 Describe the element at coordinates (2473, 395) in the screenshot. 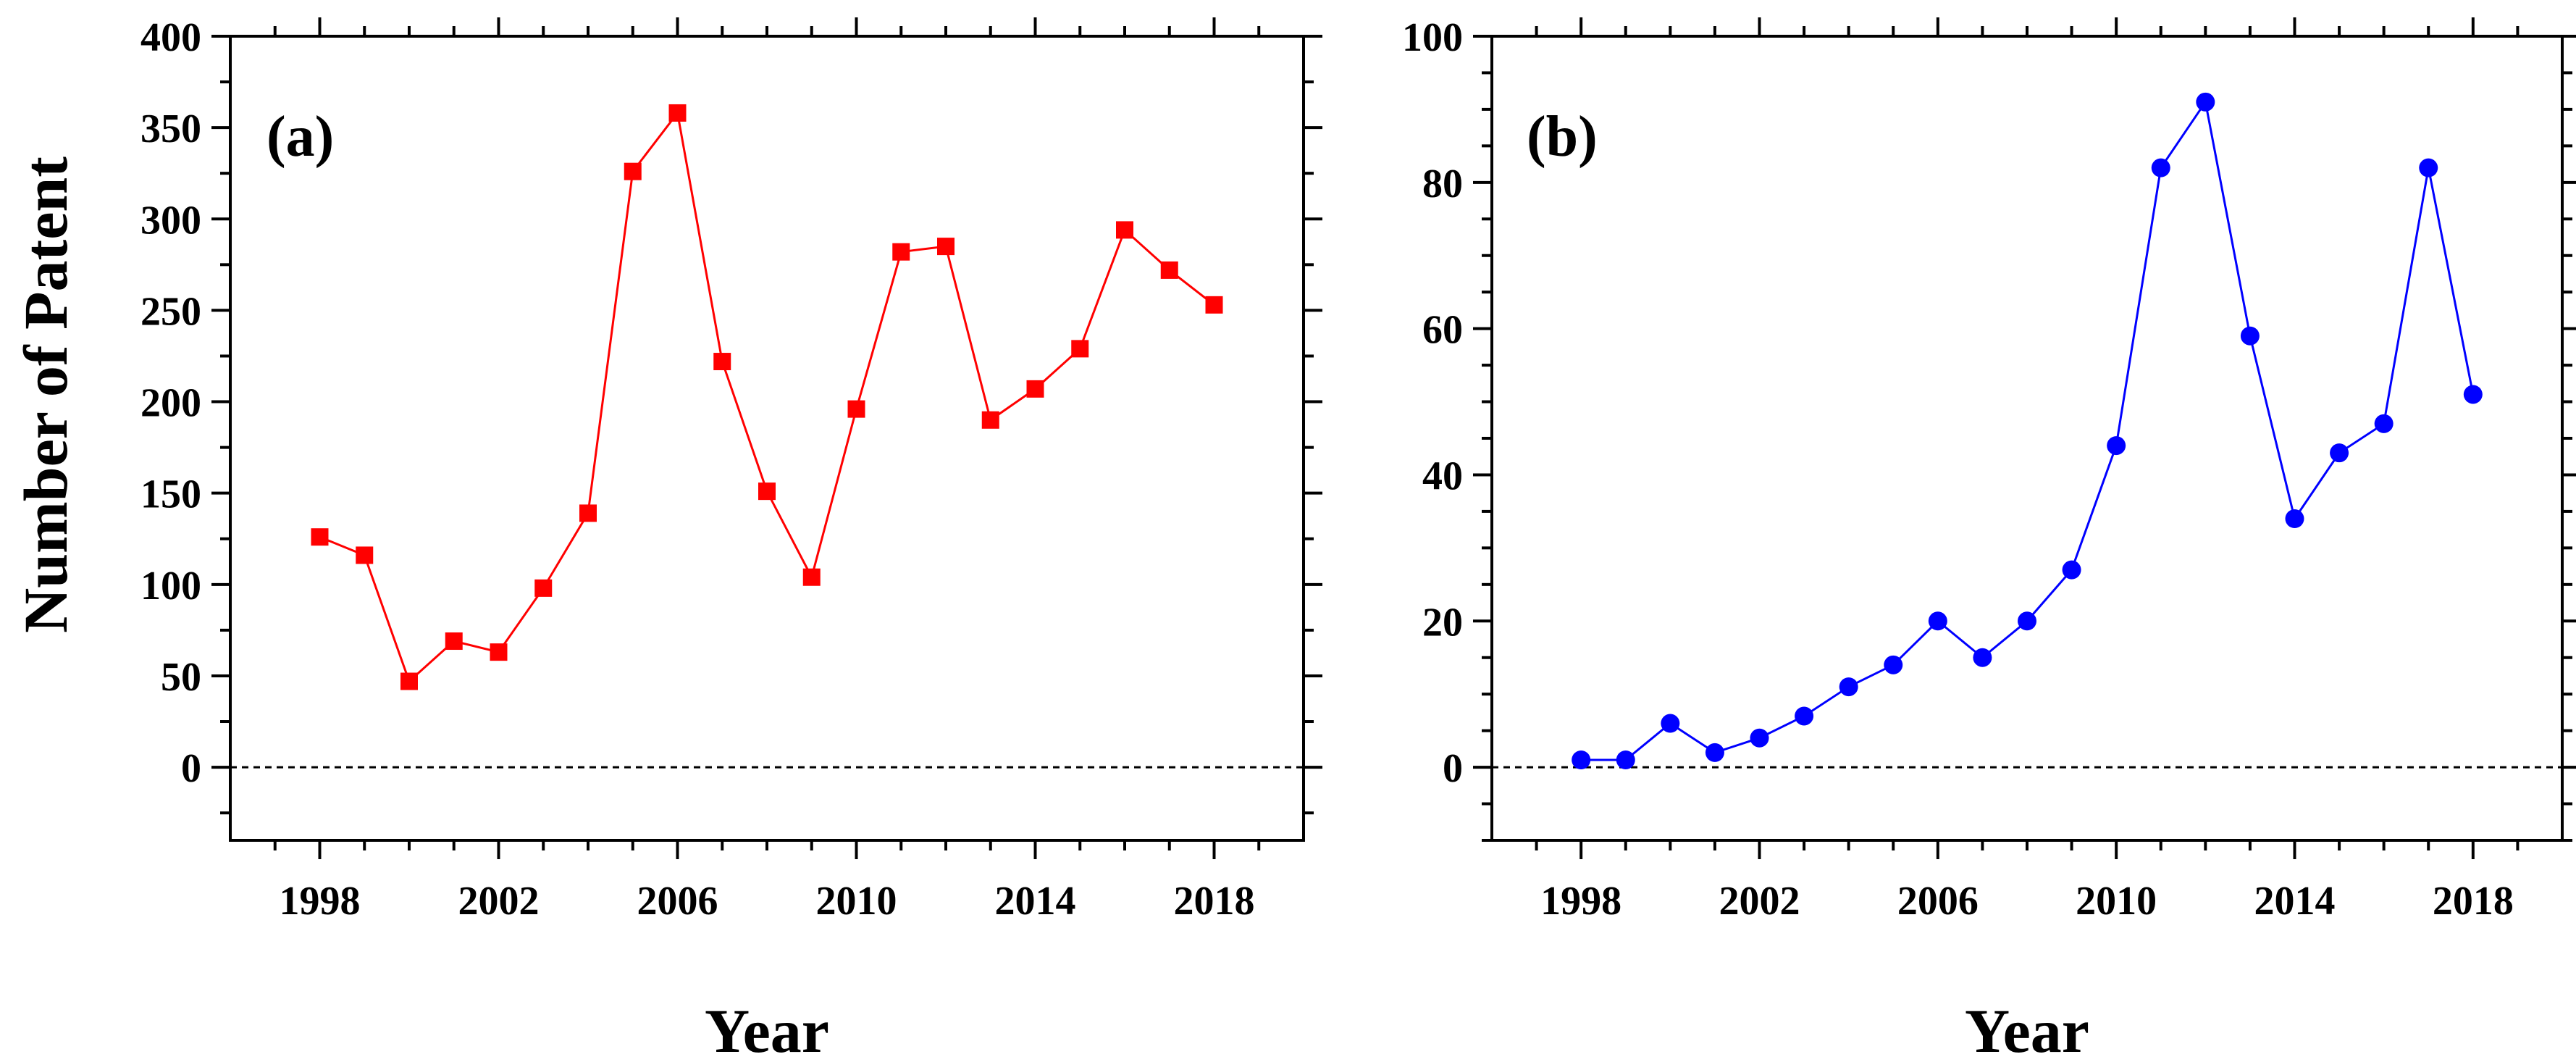

I see `data-point-b-2018` at that location.